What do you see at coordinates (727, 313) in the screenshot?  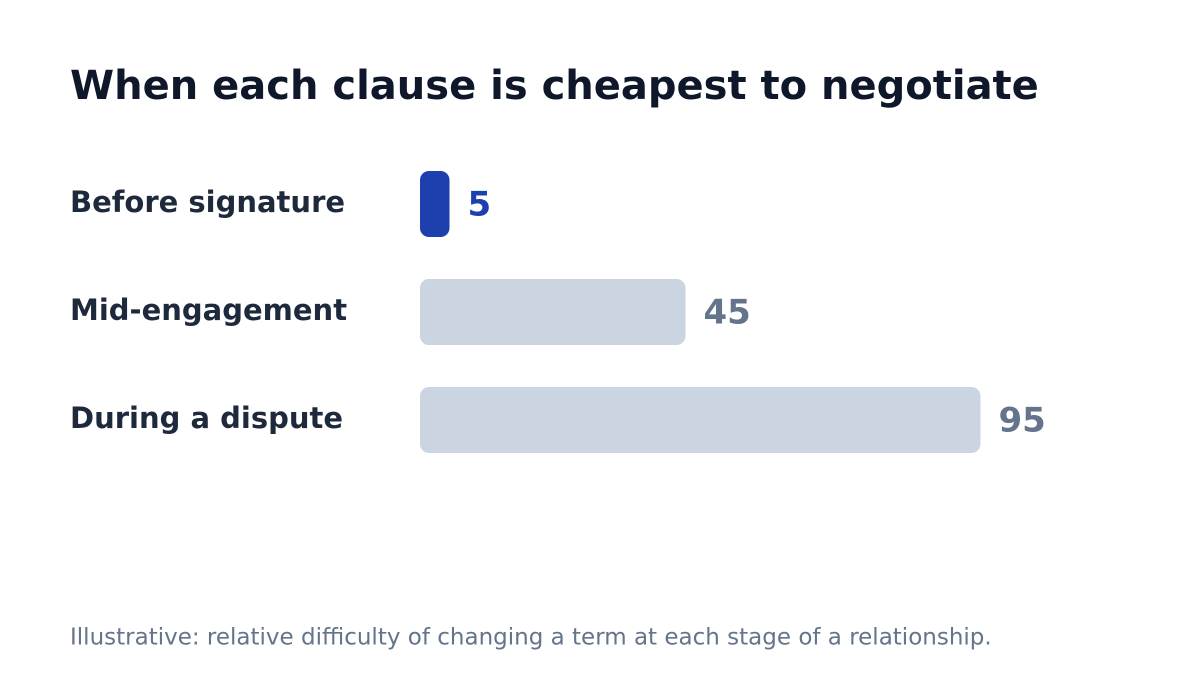 I see `value-label: 45` at bounding box center [727, 313].